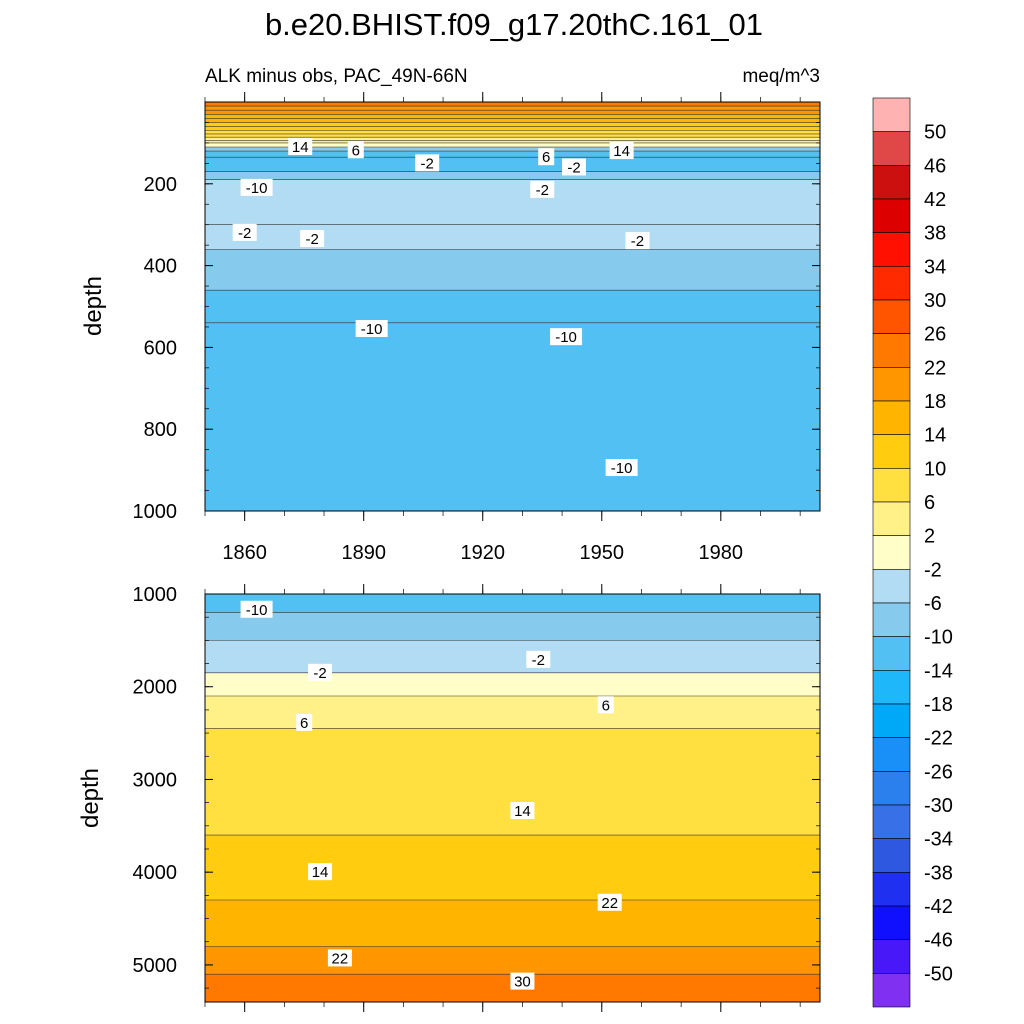 The image size is (1024, 1024). Describe the element at coordinates (160, 348) in the screenshot. I see `y-tick-label: 600` at that location.